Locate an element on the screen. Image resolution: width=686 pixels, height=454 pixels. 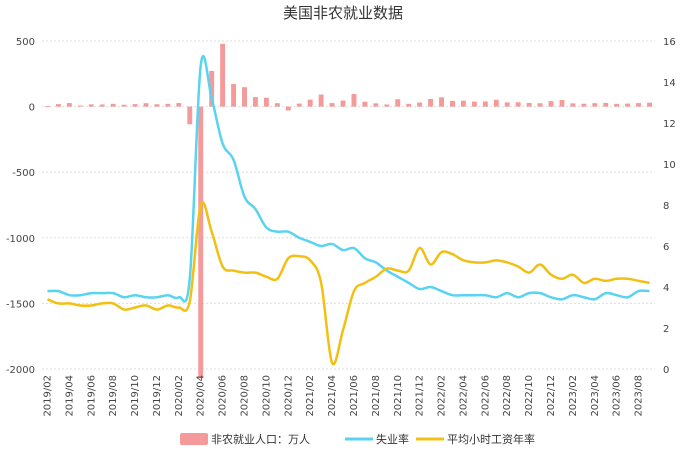
x-tick-label: 2020/06 is located at coordinates (223, 396).